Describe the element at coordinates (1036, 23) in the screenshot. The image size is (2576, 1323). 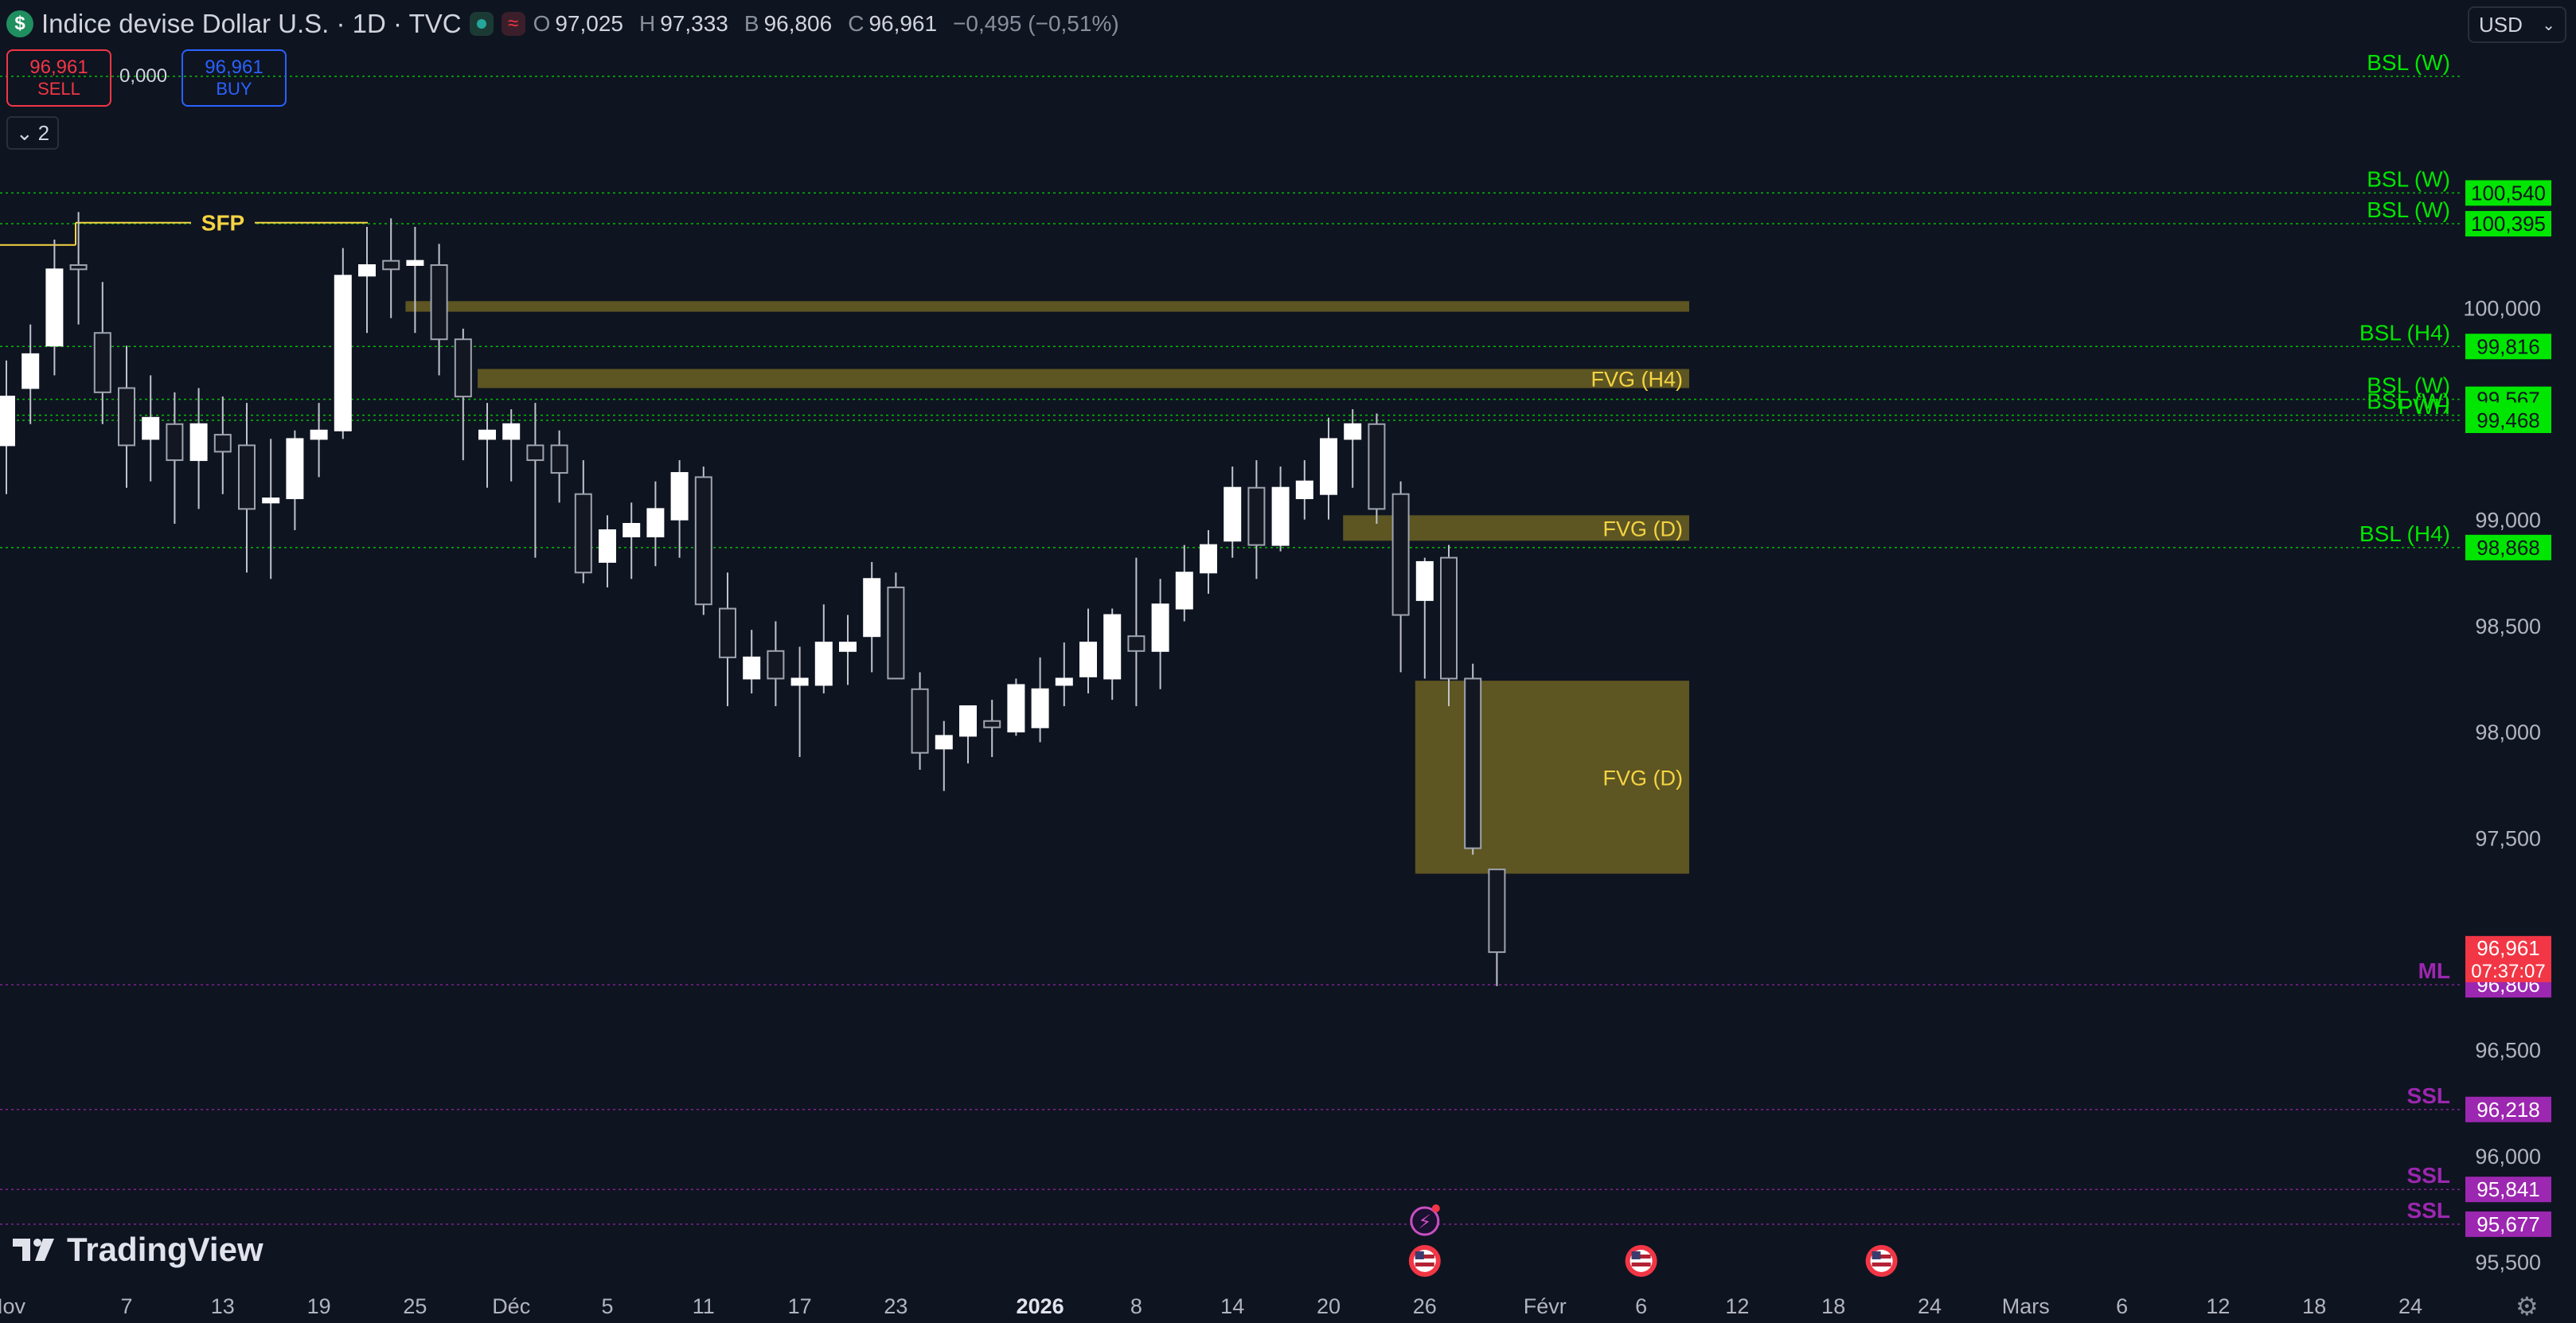
I see `change-value: −0,495 (−0,51%)` at that location.